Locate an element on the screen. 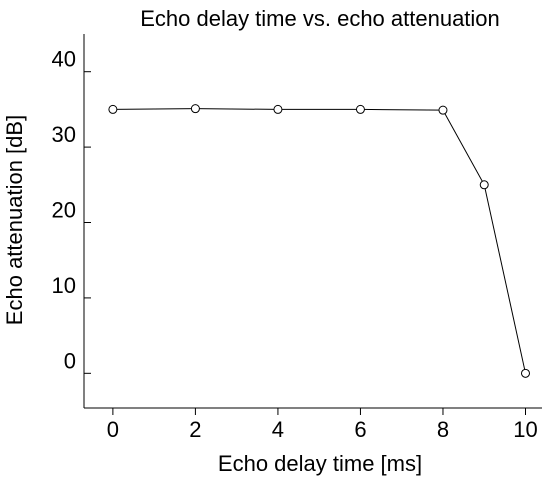 The height and width of the screenshot is (484, 545). x-axis-title: Echo delay time [ms] is located at coordinates (320, 463).